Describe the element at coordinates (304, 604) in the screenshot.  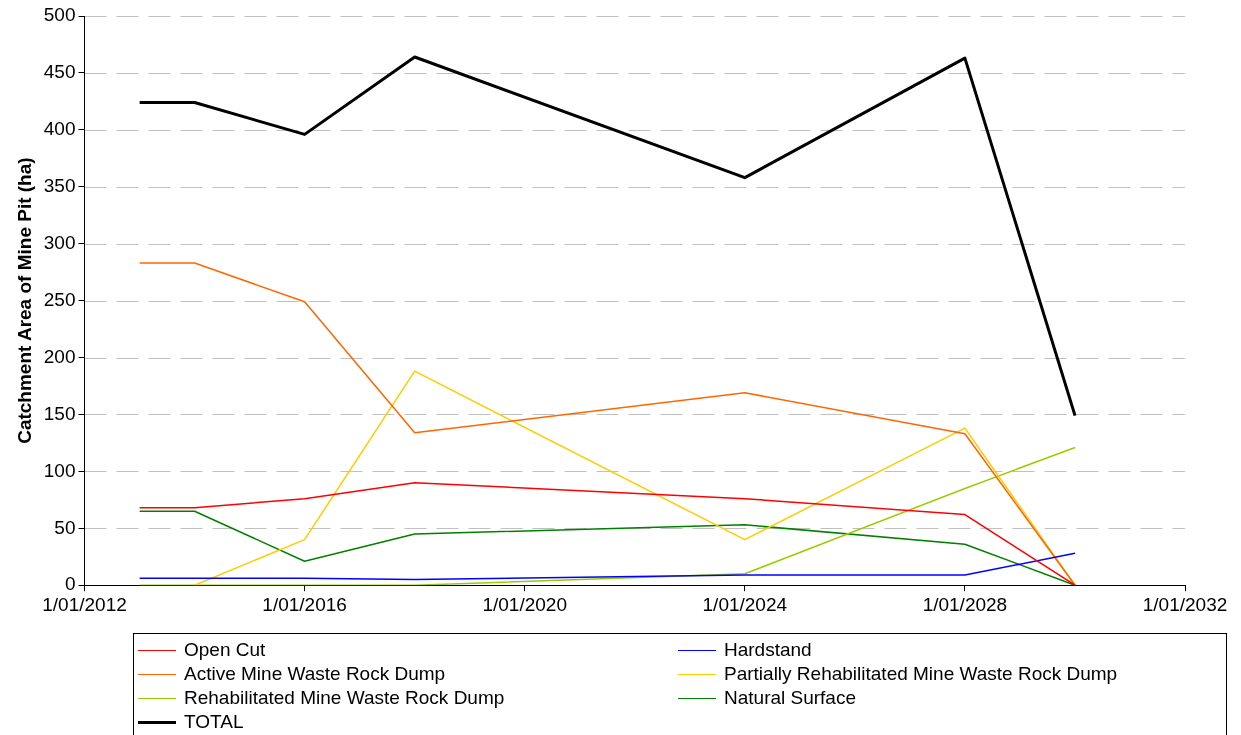
I see `x-tick-label: 1/01/2016` at that location.